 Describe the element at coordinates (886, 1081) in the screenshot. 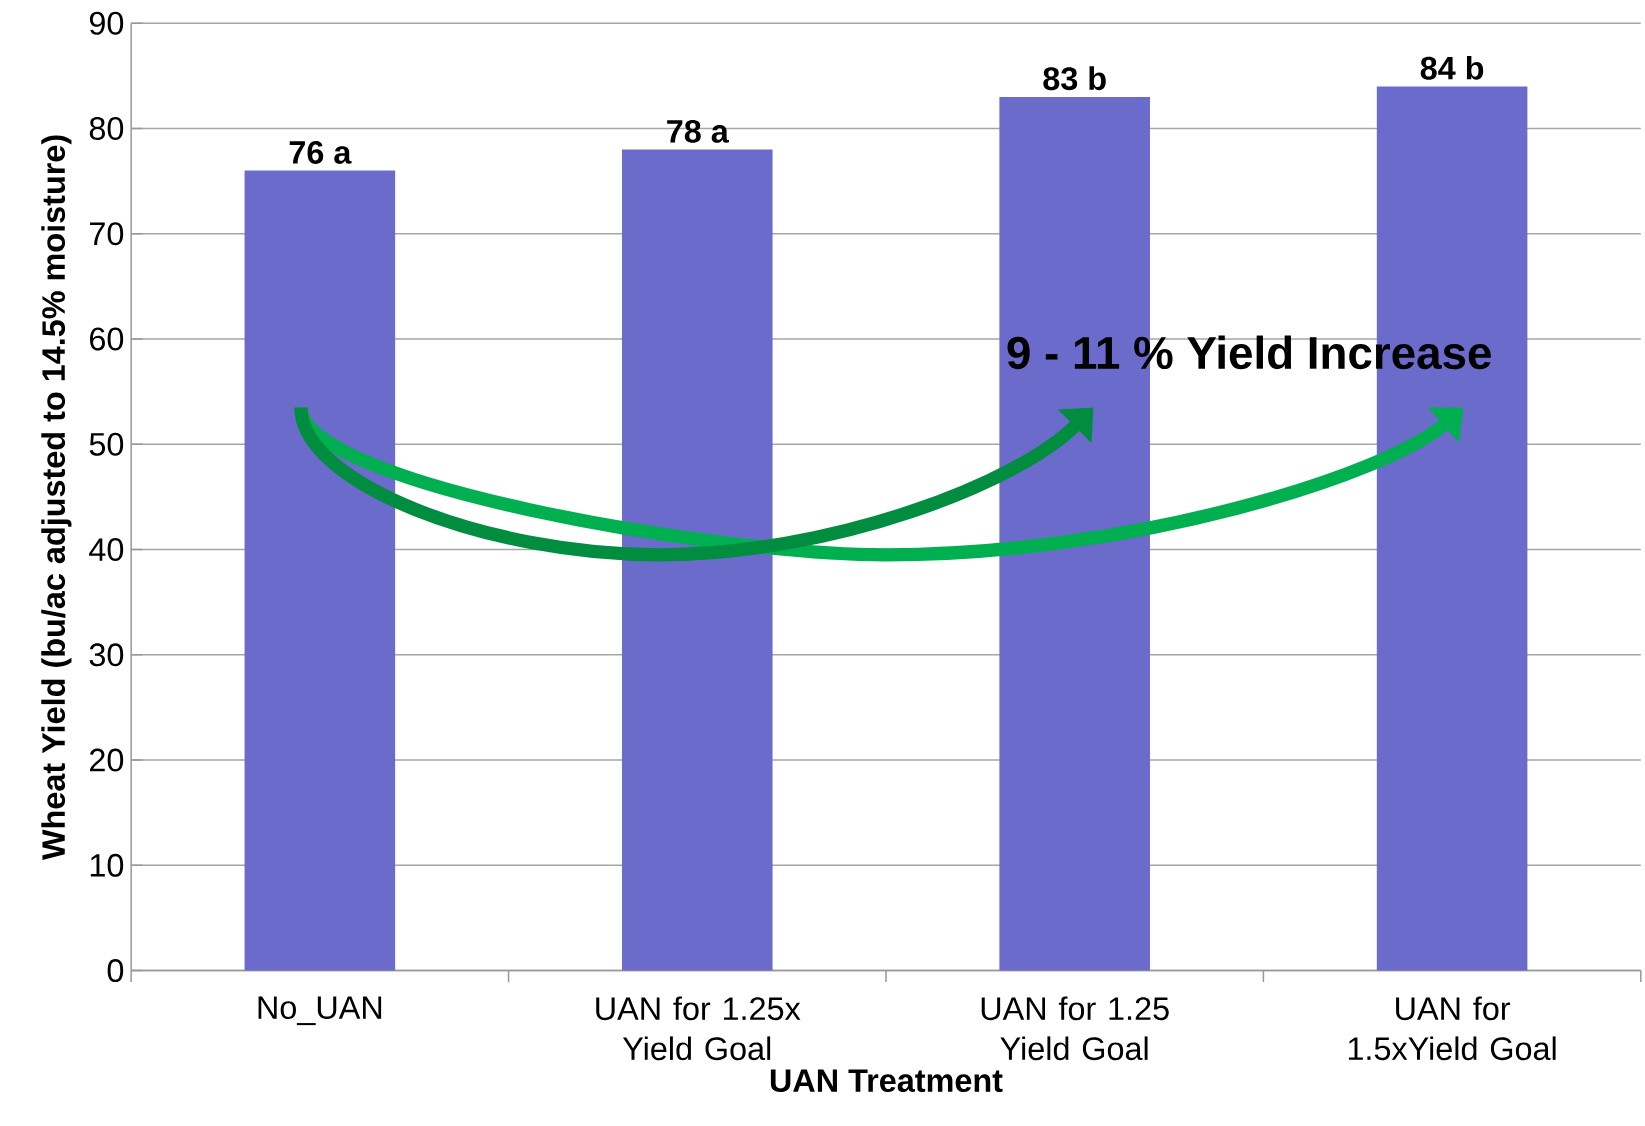

I see `x-axis-title: UAN Treatment` at that location.